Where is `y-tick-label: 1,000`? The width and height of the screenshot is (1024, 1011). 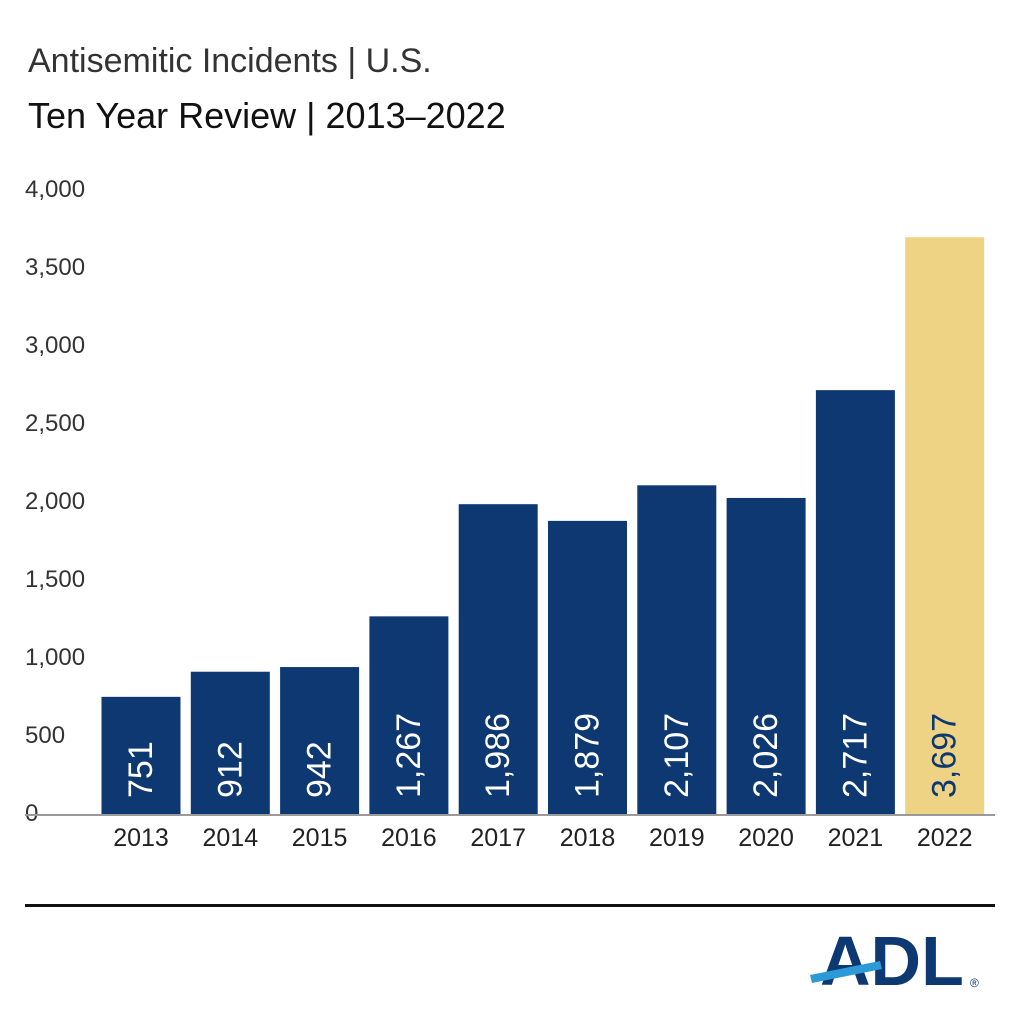
y-tick-label: 1,000 is located at coordinates (55, 657).